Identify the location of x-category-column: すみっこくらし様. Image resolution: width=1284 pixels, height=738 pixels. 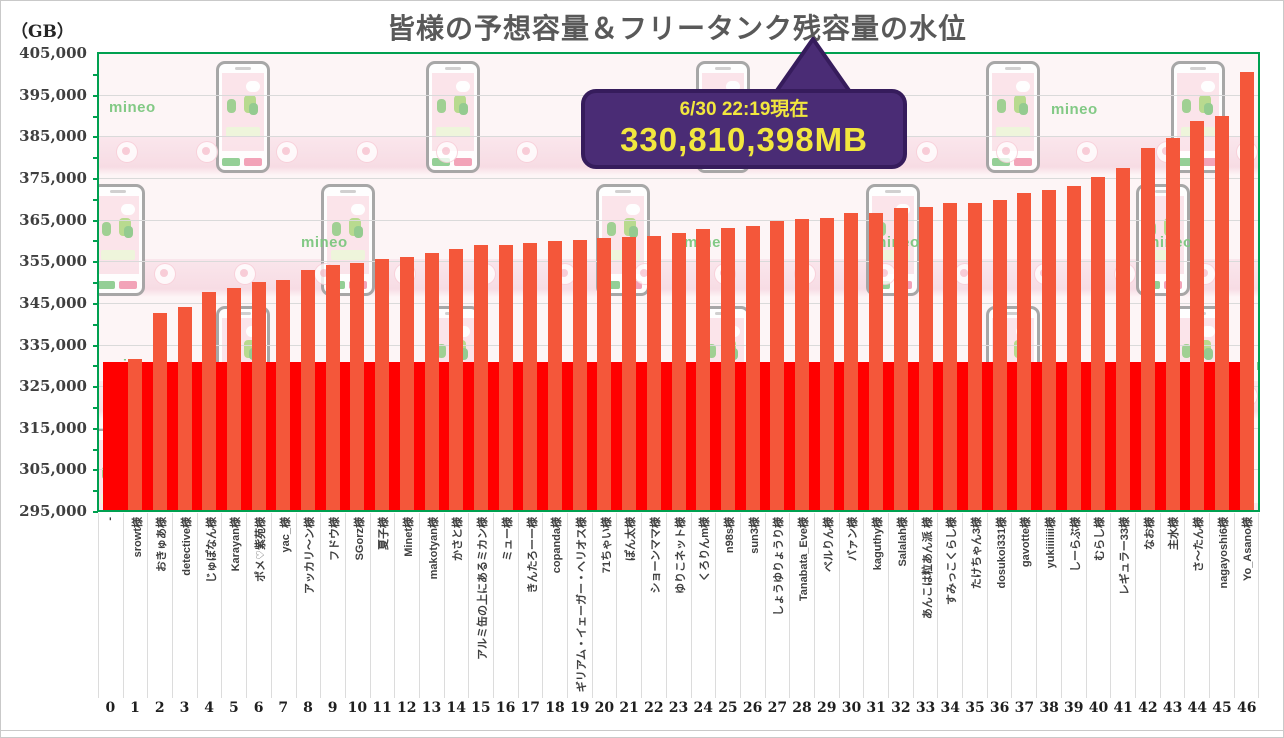
(951, 605).